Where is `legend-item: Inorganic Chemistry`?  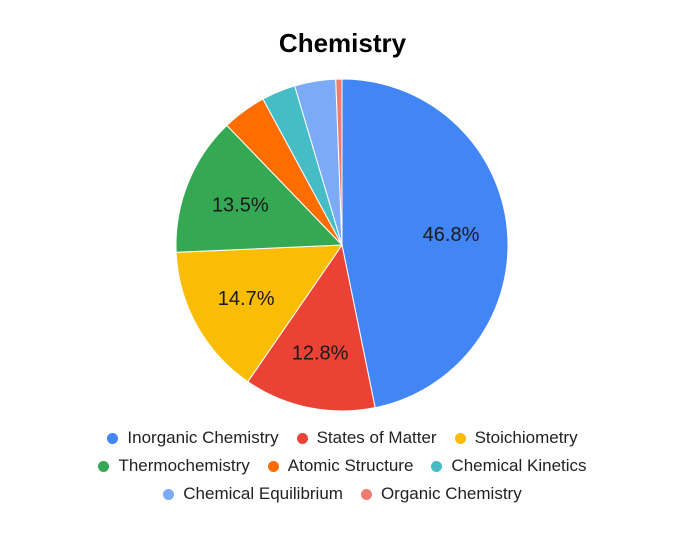 legend-item: Inorganic Chemistry is located at coordinates (193, 438).